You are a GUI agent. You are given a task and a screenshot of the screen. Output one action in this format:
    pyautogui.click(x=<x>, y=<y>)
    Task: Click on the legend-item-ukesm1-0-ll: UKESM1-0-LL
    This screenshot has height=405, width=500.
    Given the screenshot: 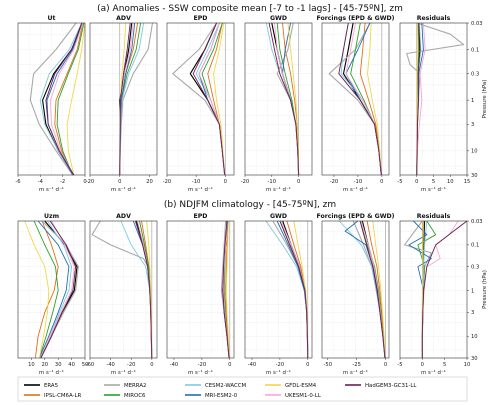 What is the action you would take?
    pyautogui.click(x=293, y=396)
    